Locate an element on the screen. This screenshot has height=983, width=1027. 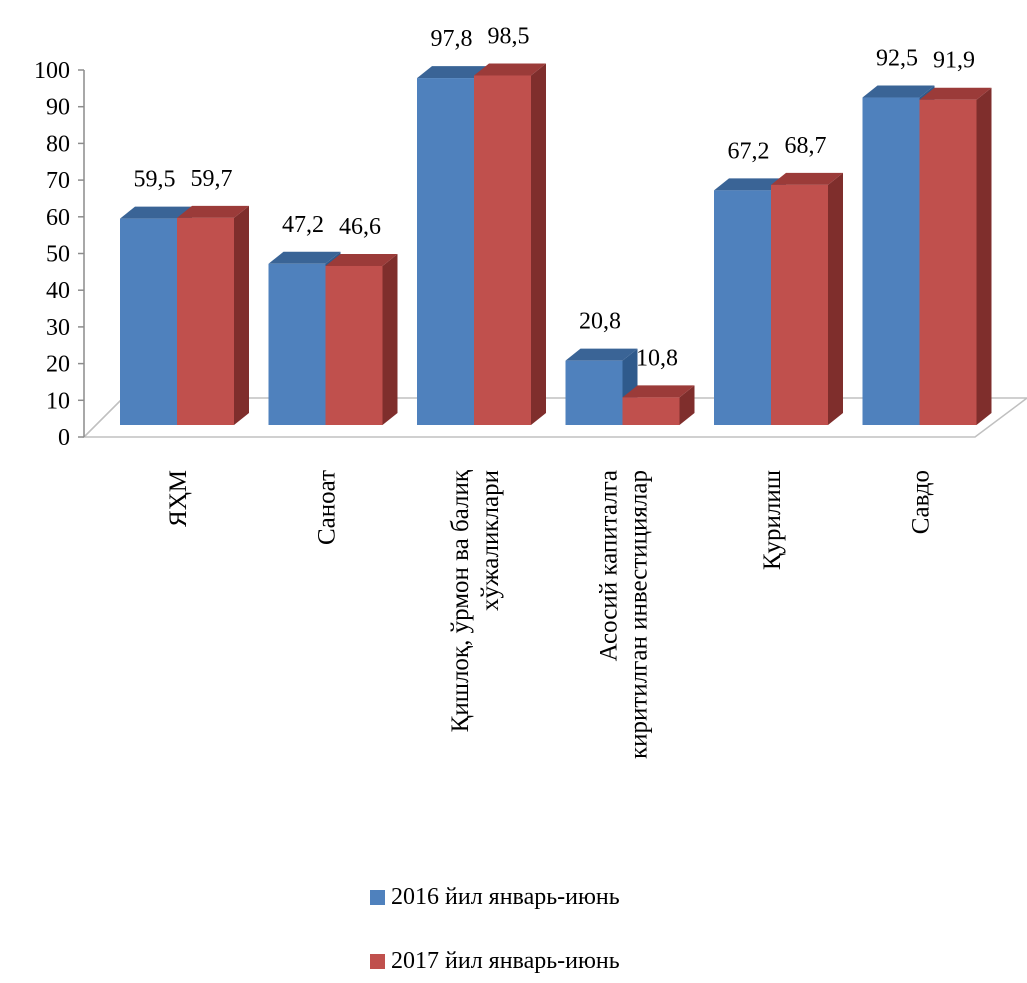
data-label: 10,8 is located at coordinates (657, 358).